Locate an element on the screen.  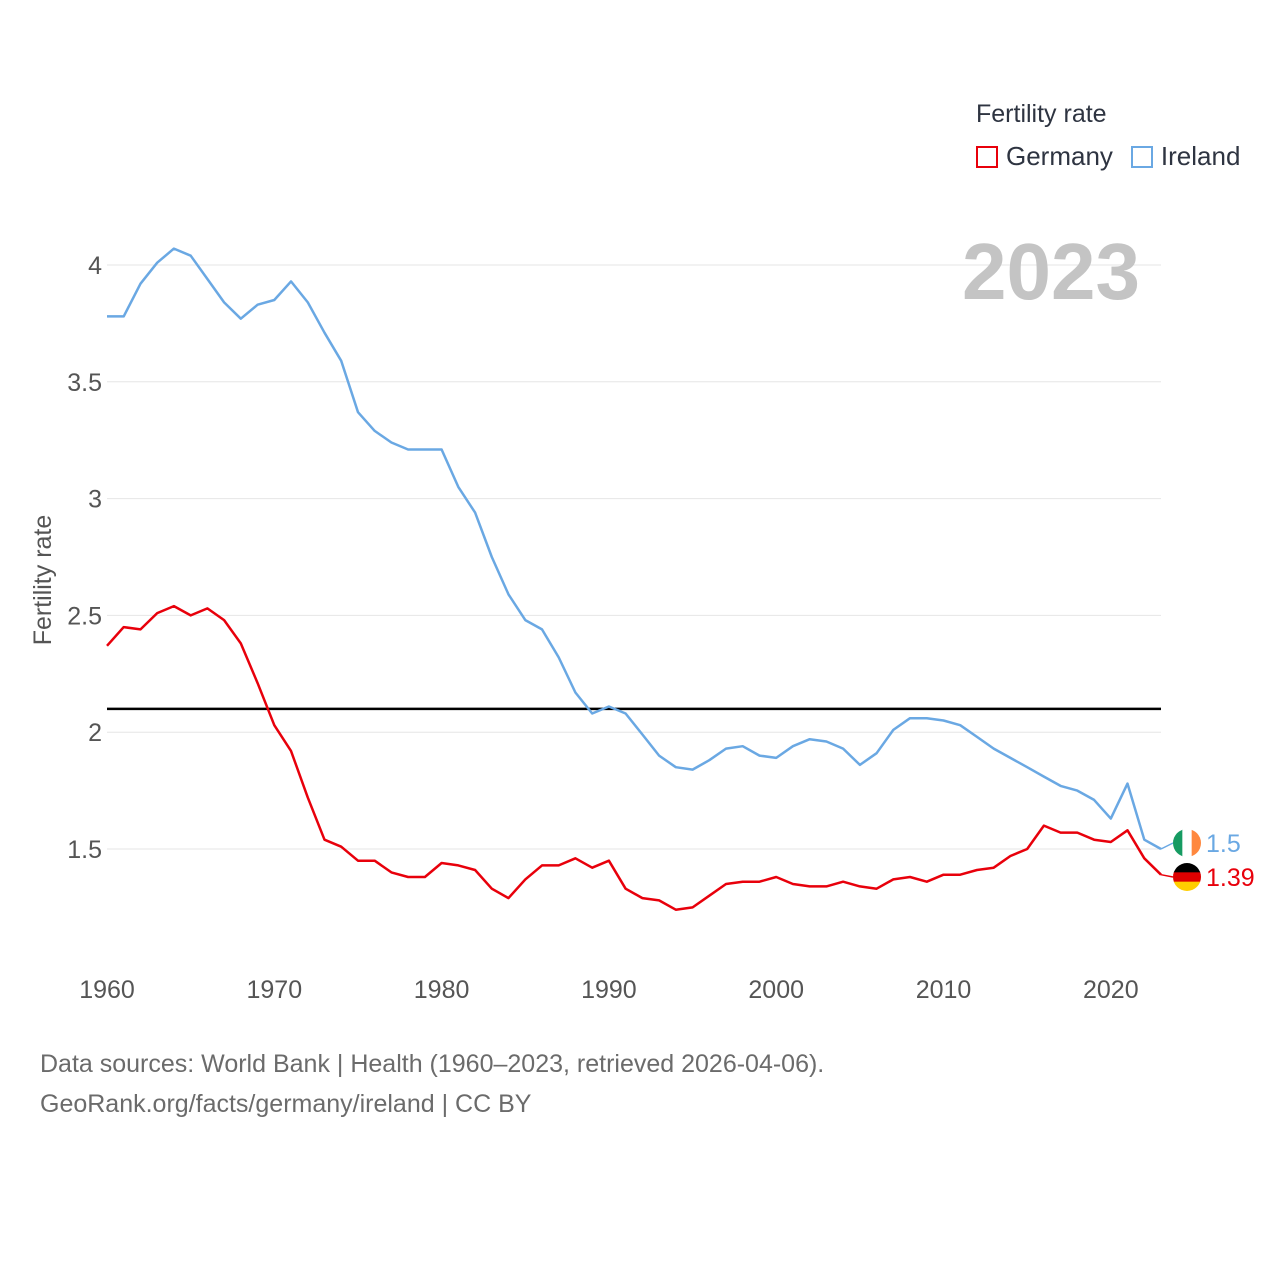
legend-item-germany: Germany is located at coordinates (1044, 156).